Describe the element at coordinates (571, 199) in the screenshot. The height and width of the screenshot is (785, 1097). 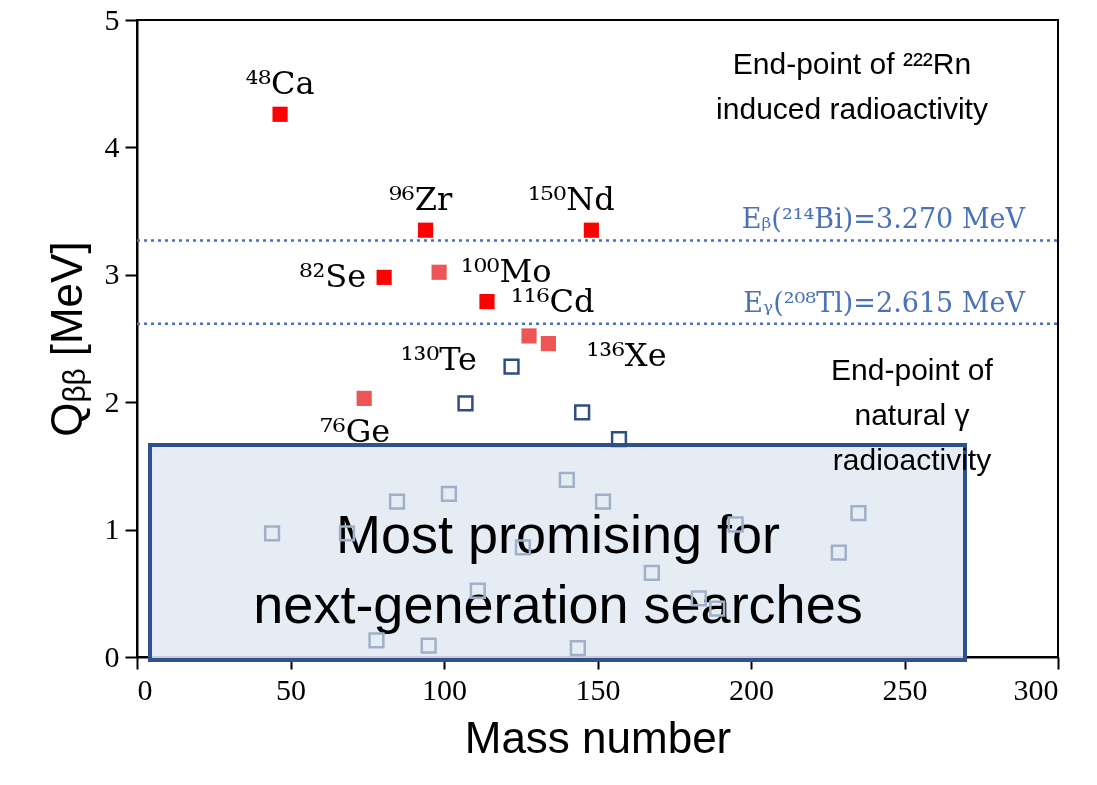
I see `annotation: ¹⁵⁰Nd` at that location.